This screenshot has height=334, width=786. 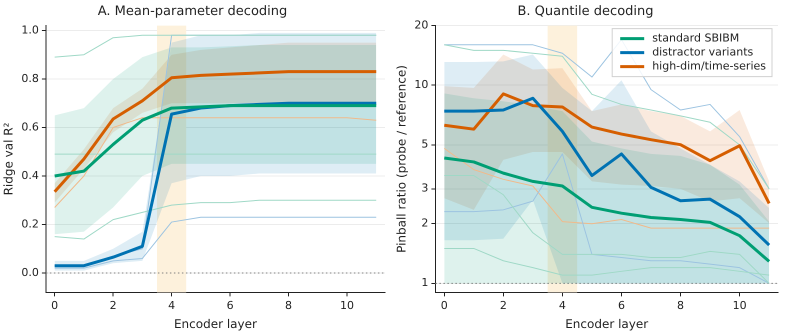 What do you see at coordinates (30, 223) in the screenshot?
I see `y-tick-label: 0.2` at bounding box center [30, 223].